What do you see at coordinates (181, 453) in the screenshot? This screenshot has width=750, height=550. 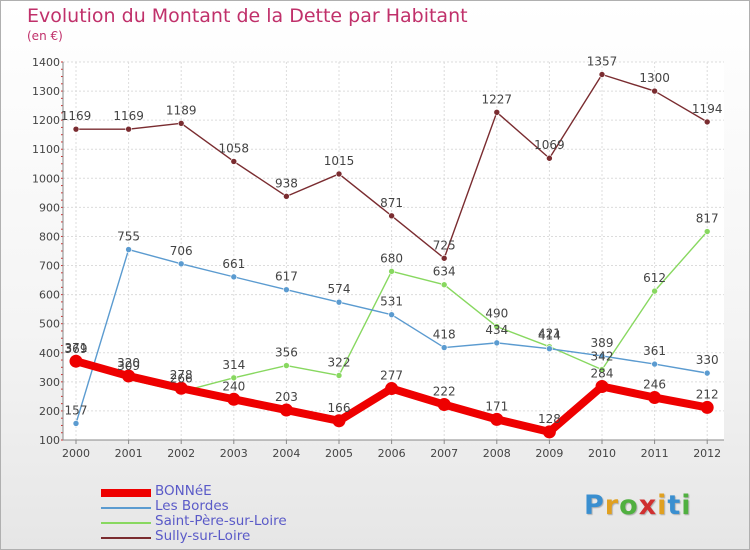 I see `x-tick-label: 2002` at bounding box center [181, 453].